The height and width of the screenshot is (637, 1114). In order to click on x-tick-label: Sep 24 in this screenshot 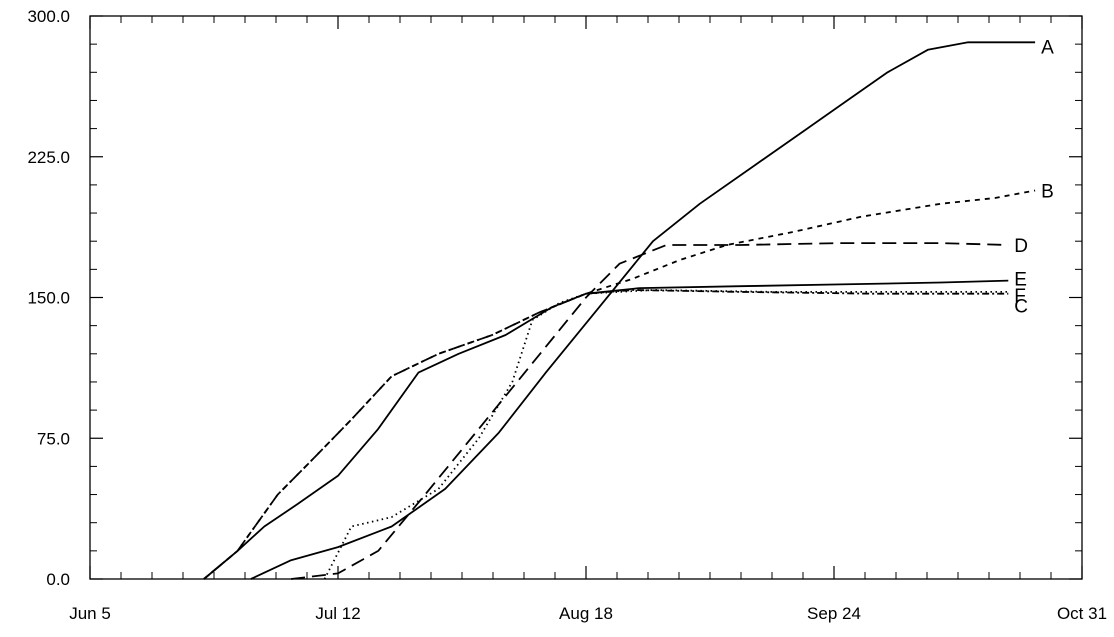, I will do `click(834, 613)`.